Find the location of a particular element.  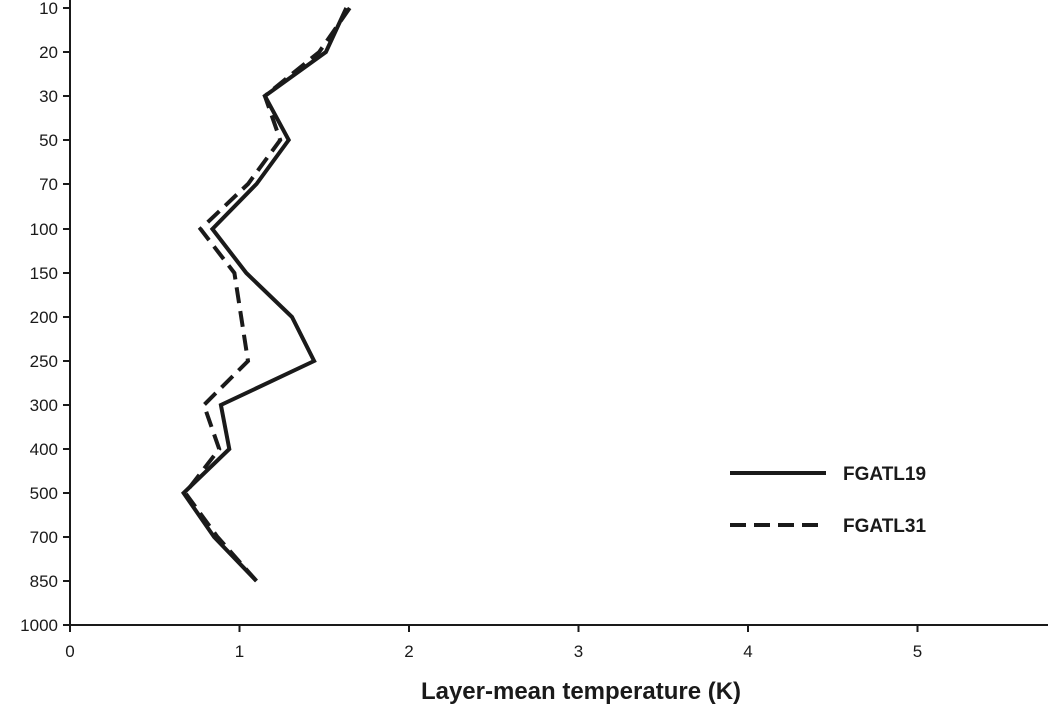

x-tick-label: 2 is located at coordinates (408, 651).